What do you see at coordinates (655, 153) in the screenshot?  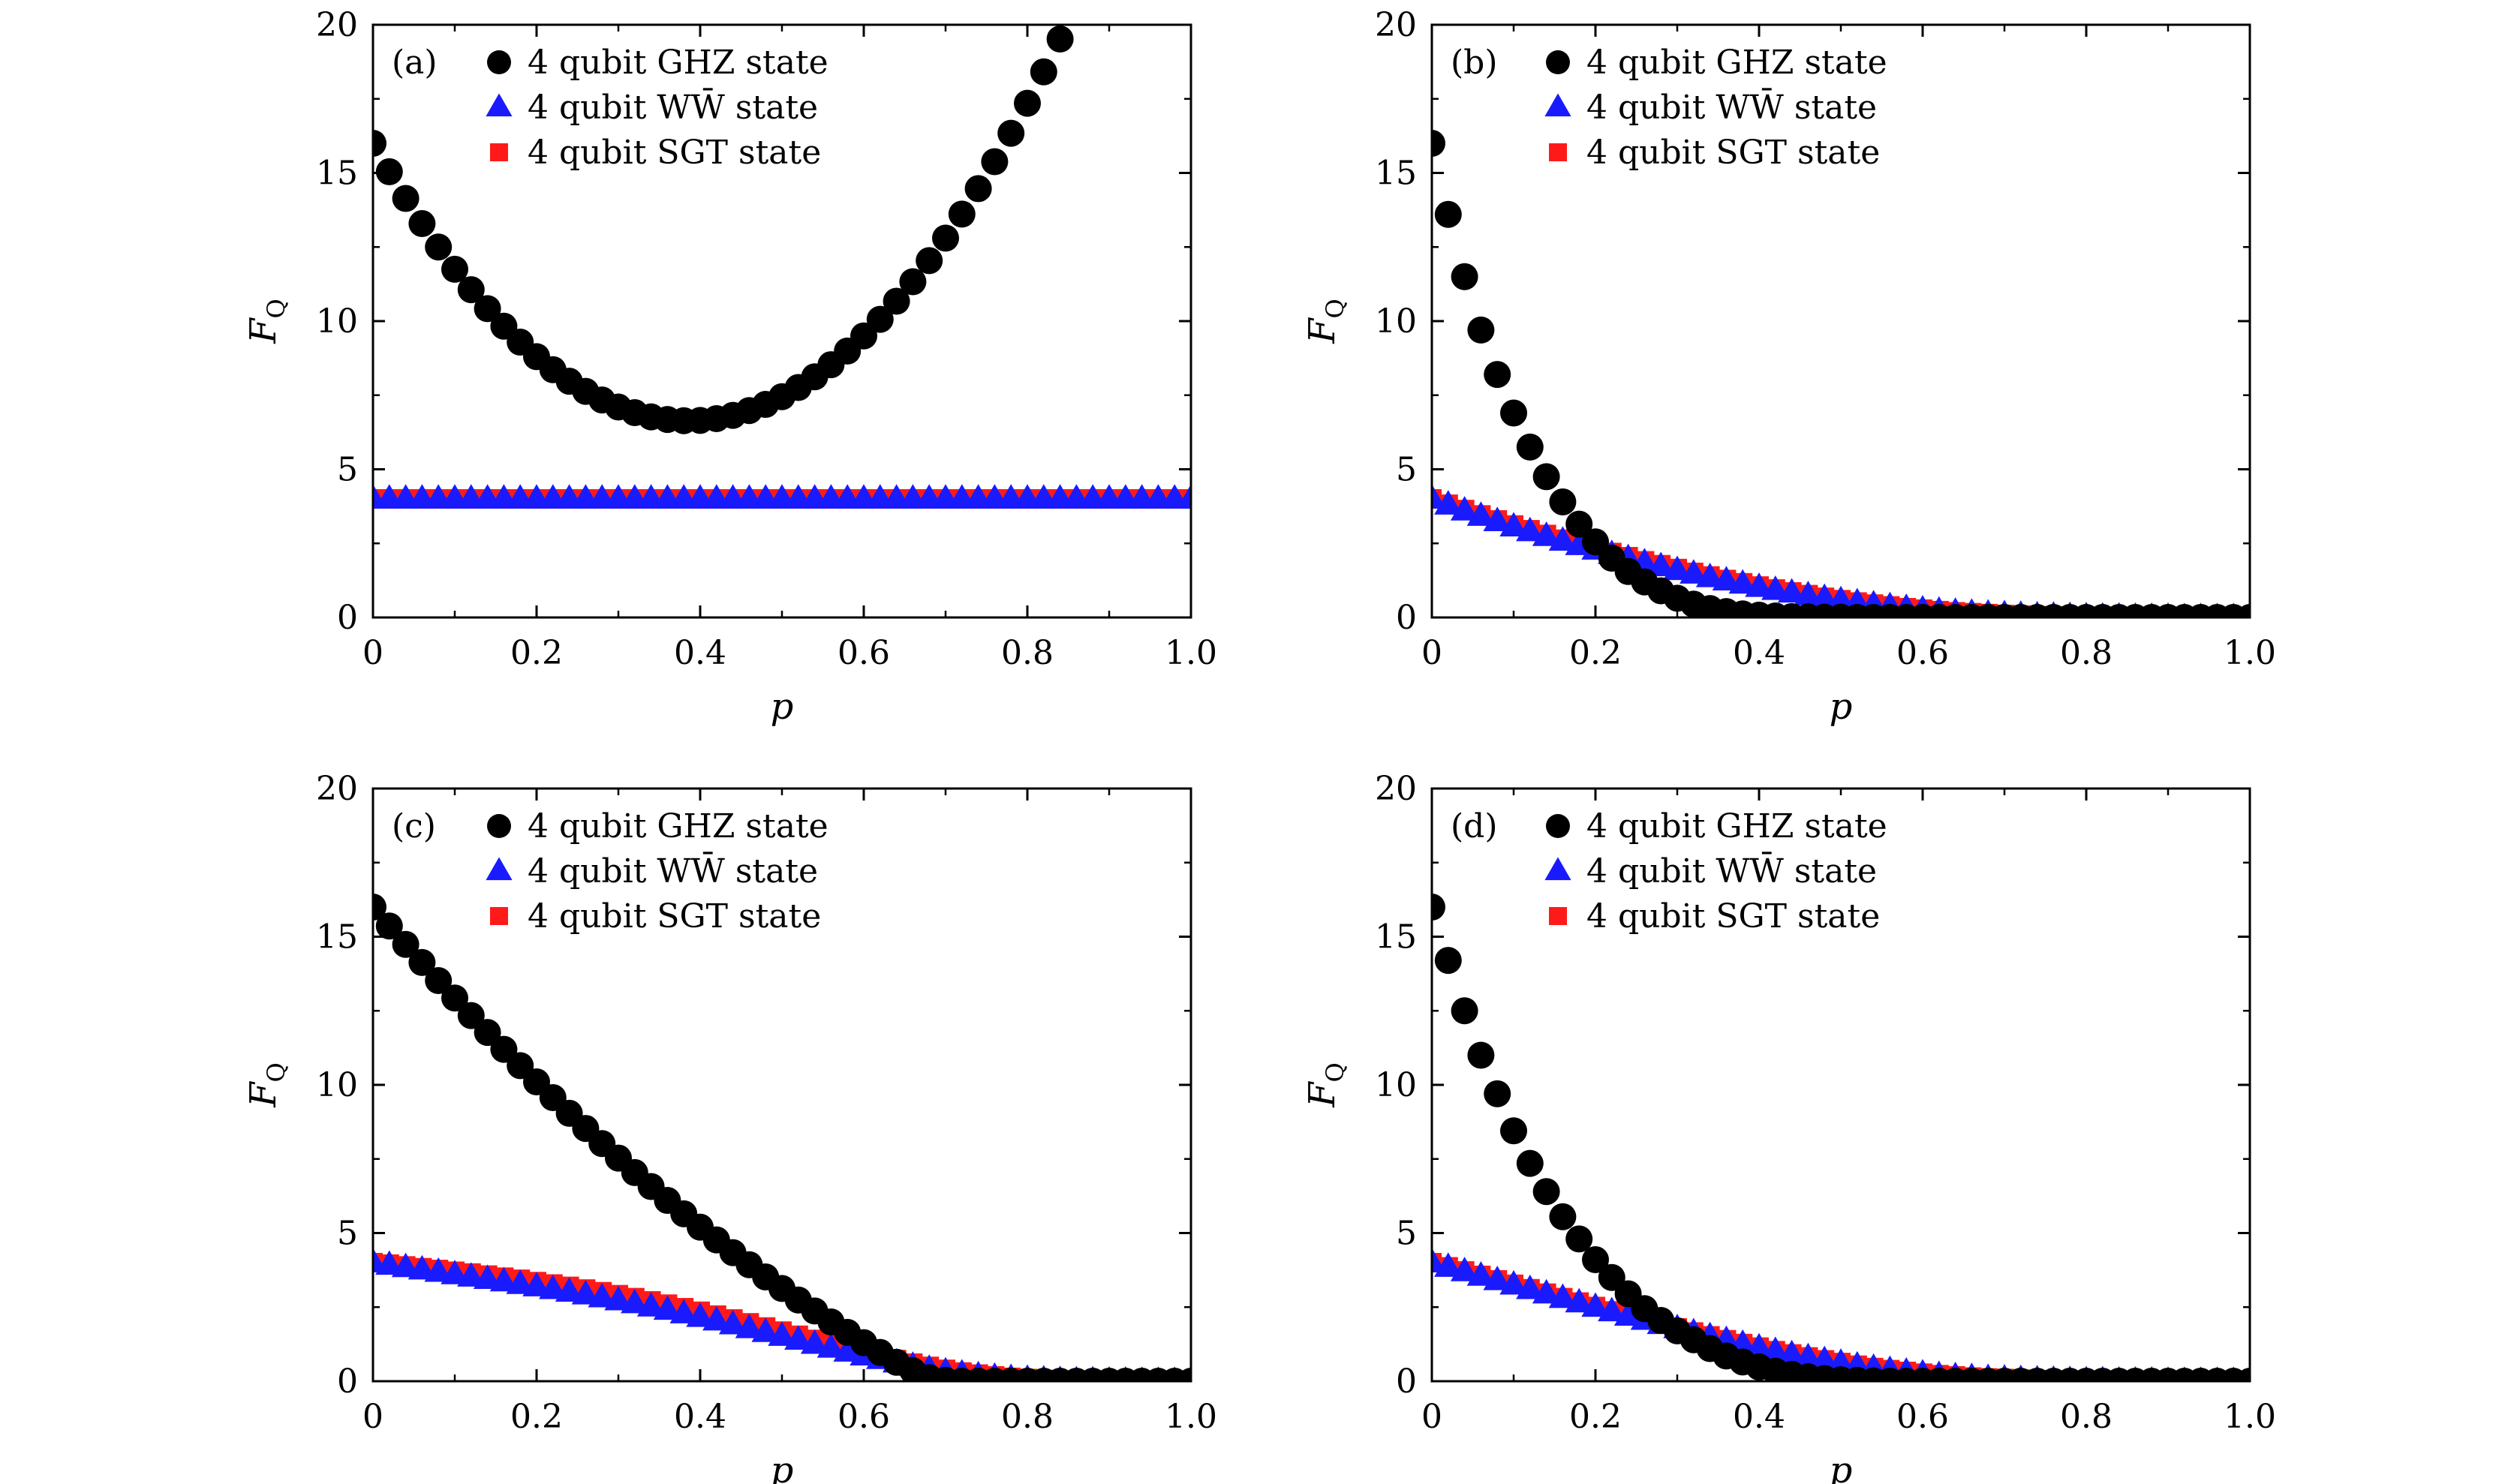 I see `legend-item-sgt: 4 qubit SGT state` at bounding box center [655, 153].